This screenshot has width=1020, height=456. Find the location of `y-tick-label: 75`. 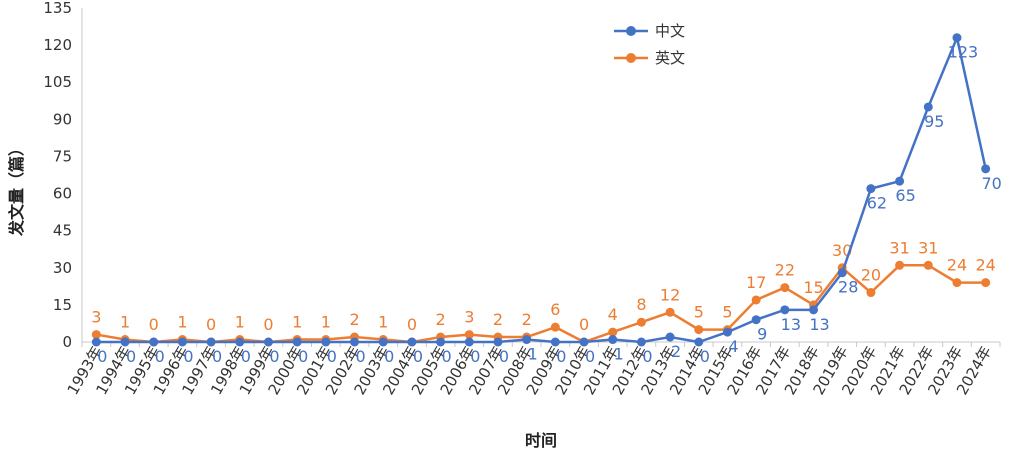

y-tick-label: 75 is located at coordinates (62, 156).